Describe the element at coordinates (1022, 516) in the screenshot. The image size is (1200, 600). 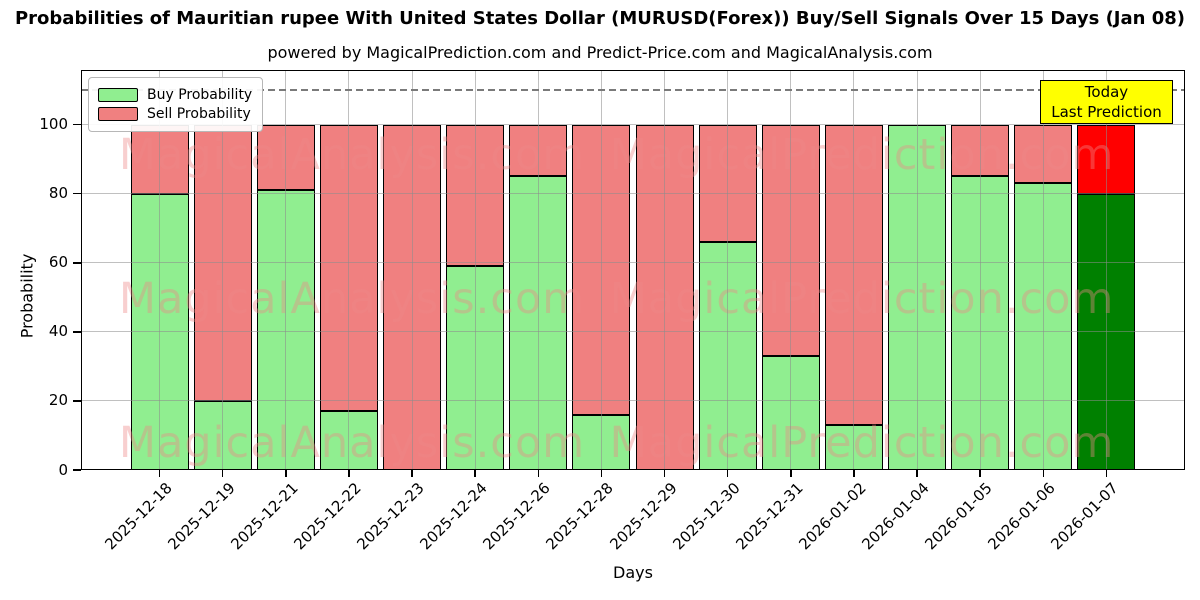
I see `x-tick-label: 2026-01-06` at that location.